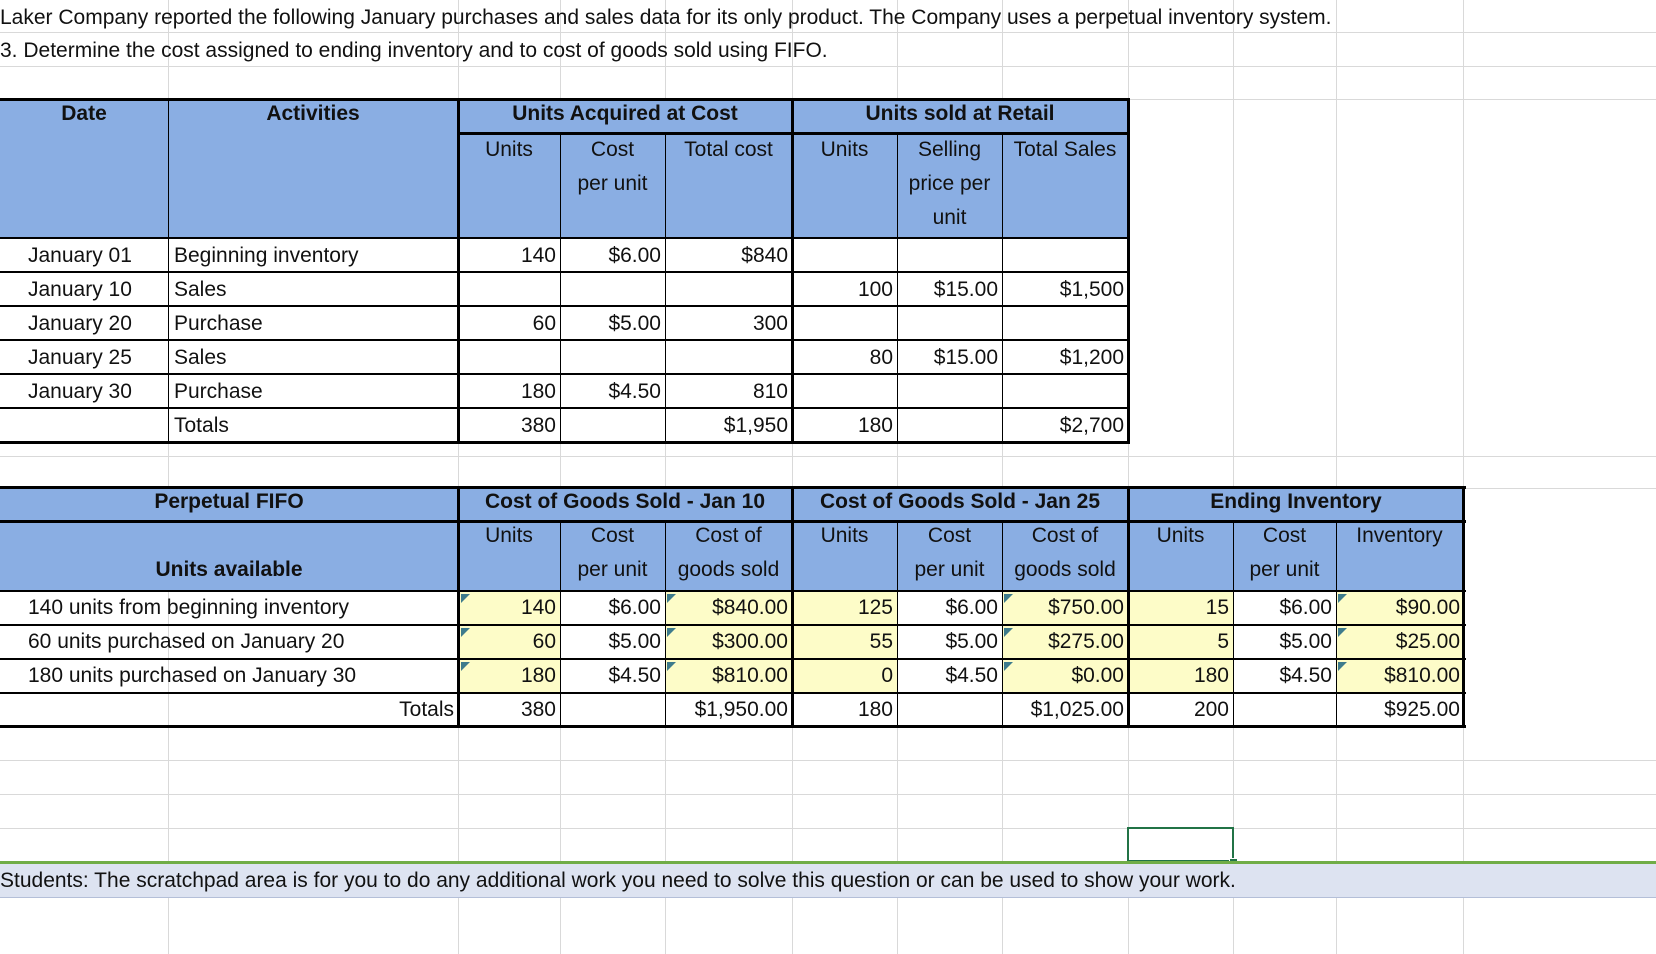 The image size is (1656, 954). What do you see at coordinates (1305, 607) in the screenshot?
I see `ending-cost-cell: $6.00` at bounding box center [1305, 607].